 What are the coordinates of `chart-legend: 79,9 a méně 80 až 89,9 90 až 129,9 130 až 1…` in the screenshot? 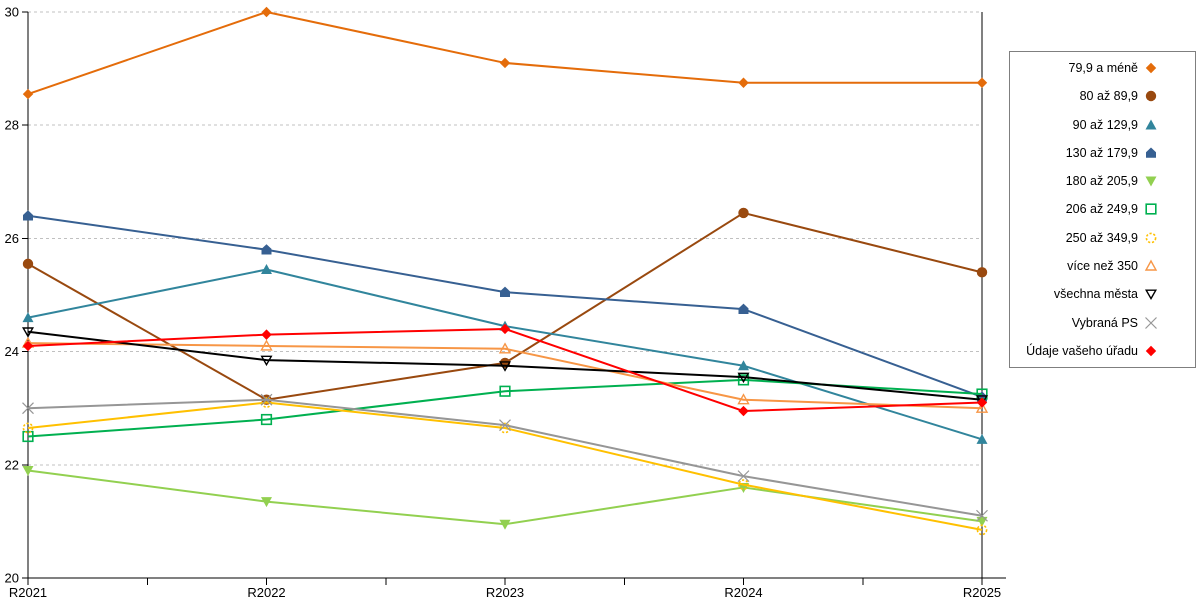 It's located at (1102, 209).